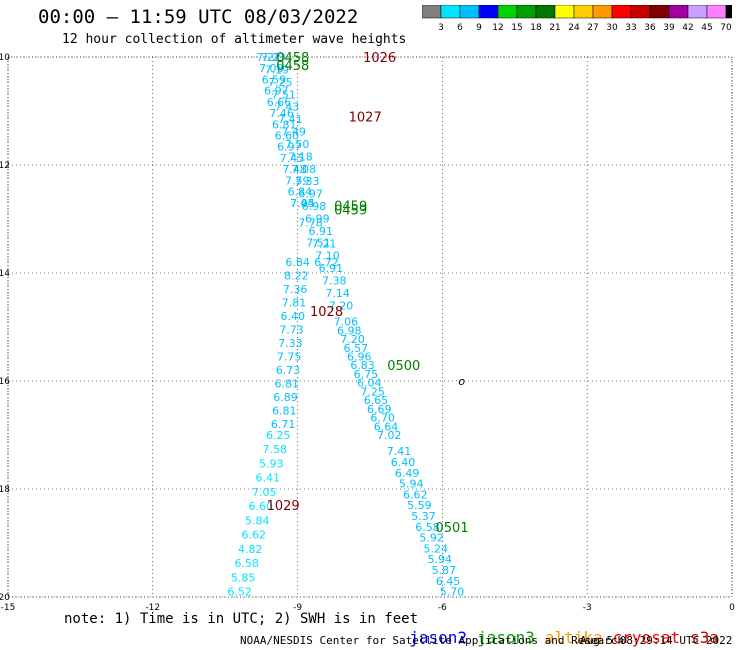 The width and height of the screenshot is (740, 650). What do you see at coordinates (268, 57) in the screenshot?
I see `wave-height-label: 7.22` at bounding box center [268, 57].